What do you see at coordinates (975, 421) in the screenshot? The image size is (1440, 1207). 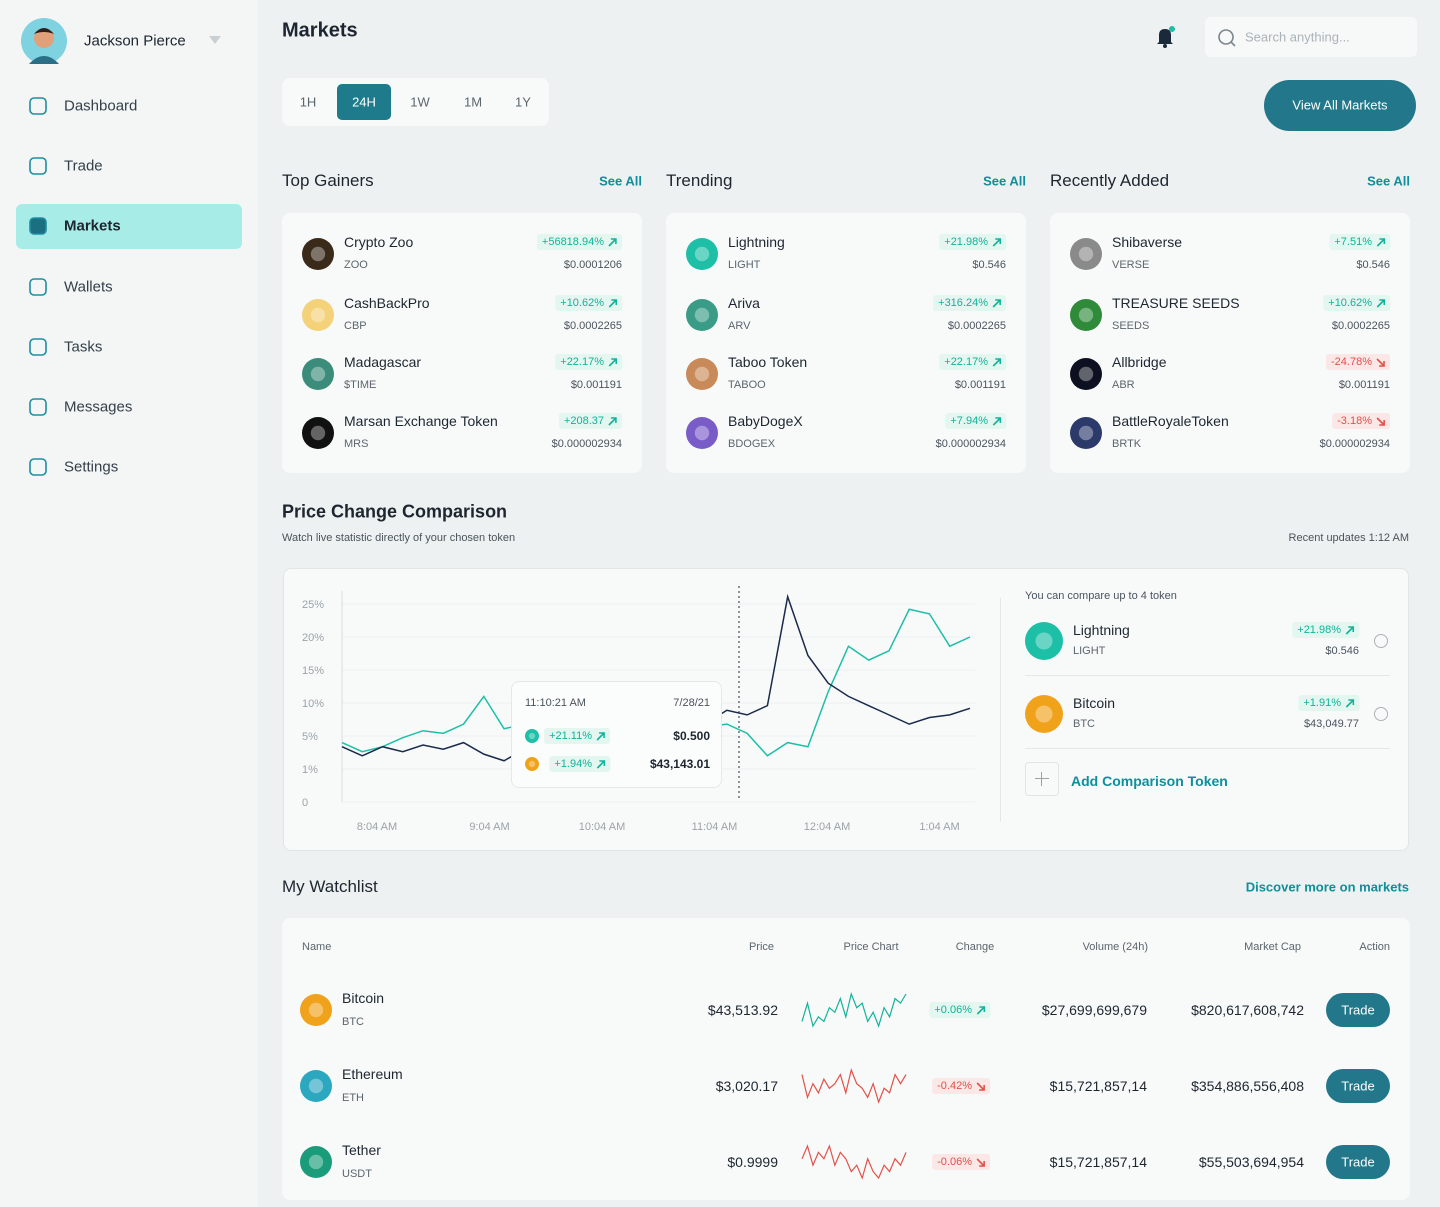 I see `change-badge: +7.94%` at bounding box center [975, 421].